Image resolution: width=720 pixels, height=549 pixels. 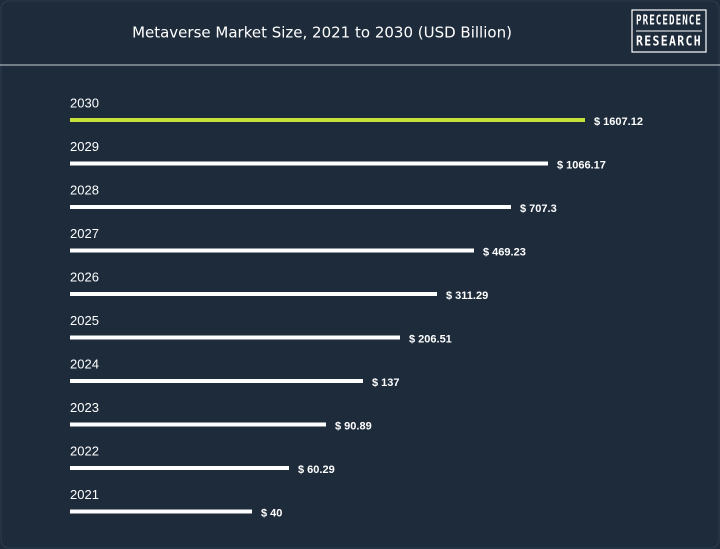 I want to click on category-label: 2028, so click(x=84, y=189).